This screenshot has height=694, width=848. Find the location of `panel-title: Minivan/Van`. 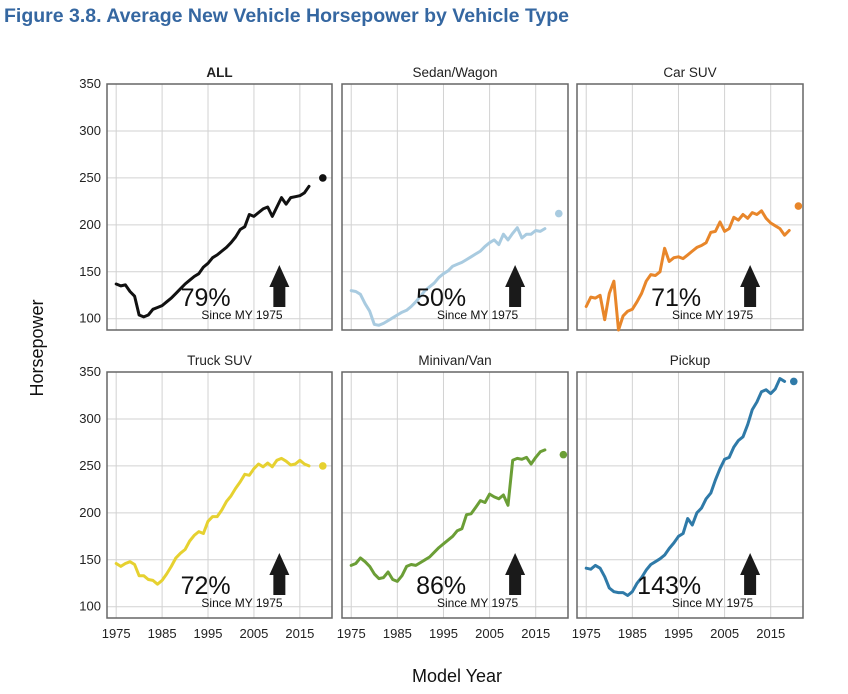

panel-title: Minivan/Van is located at coordinates (454, 360).